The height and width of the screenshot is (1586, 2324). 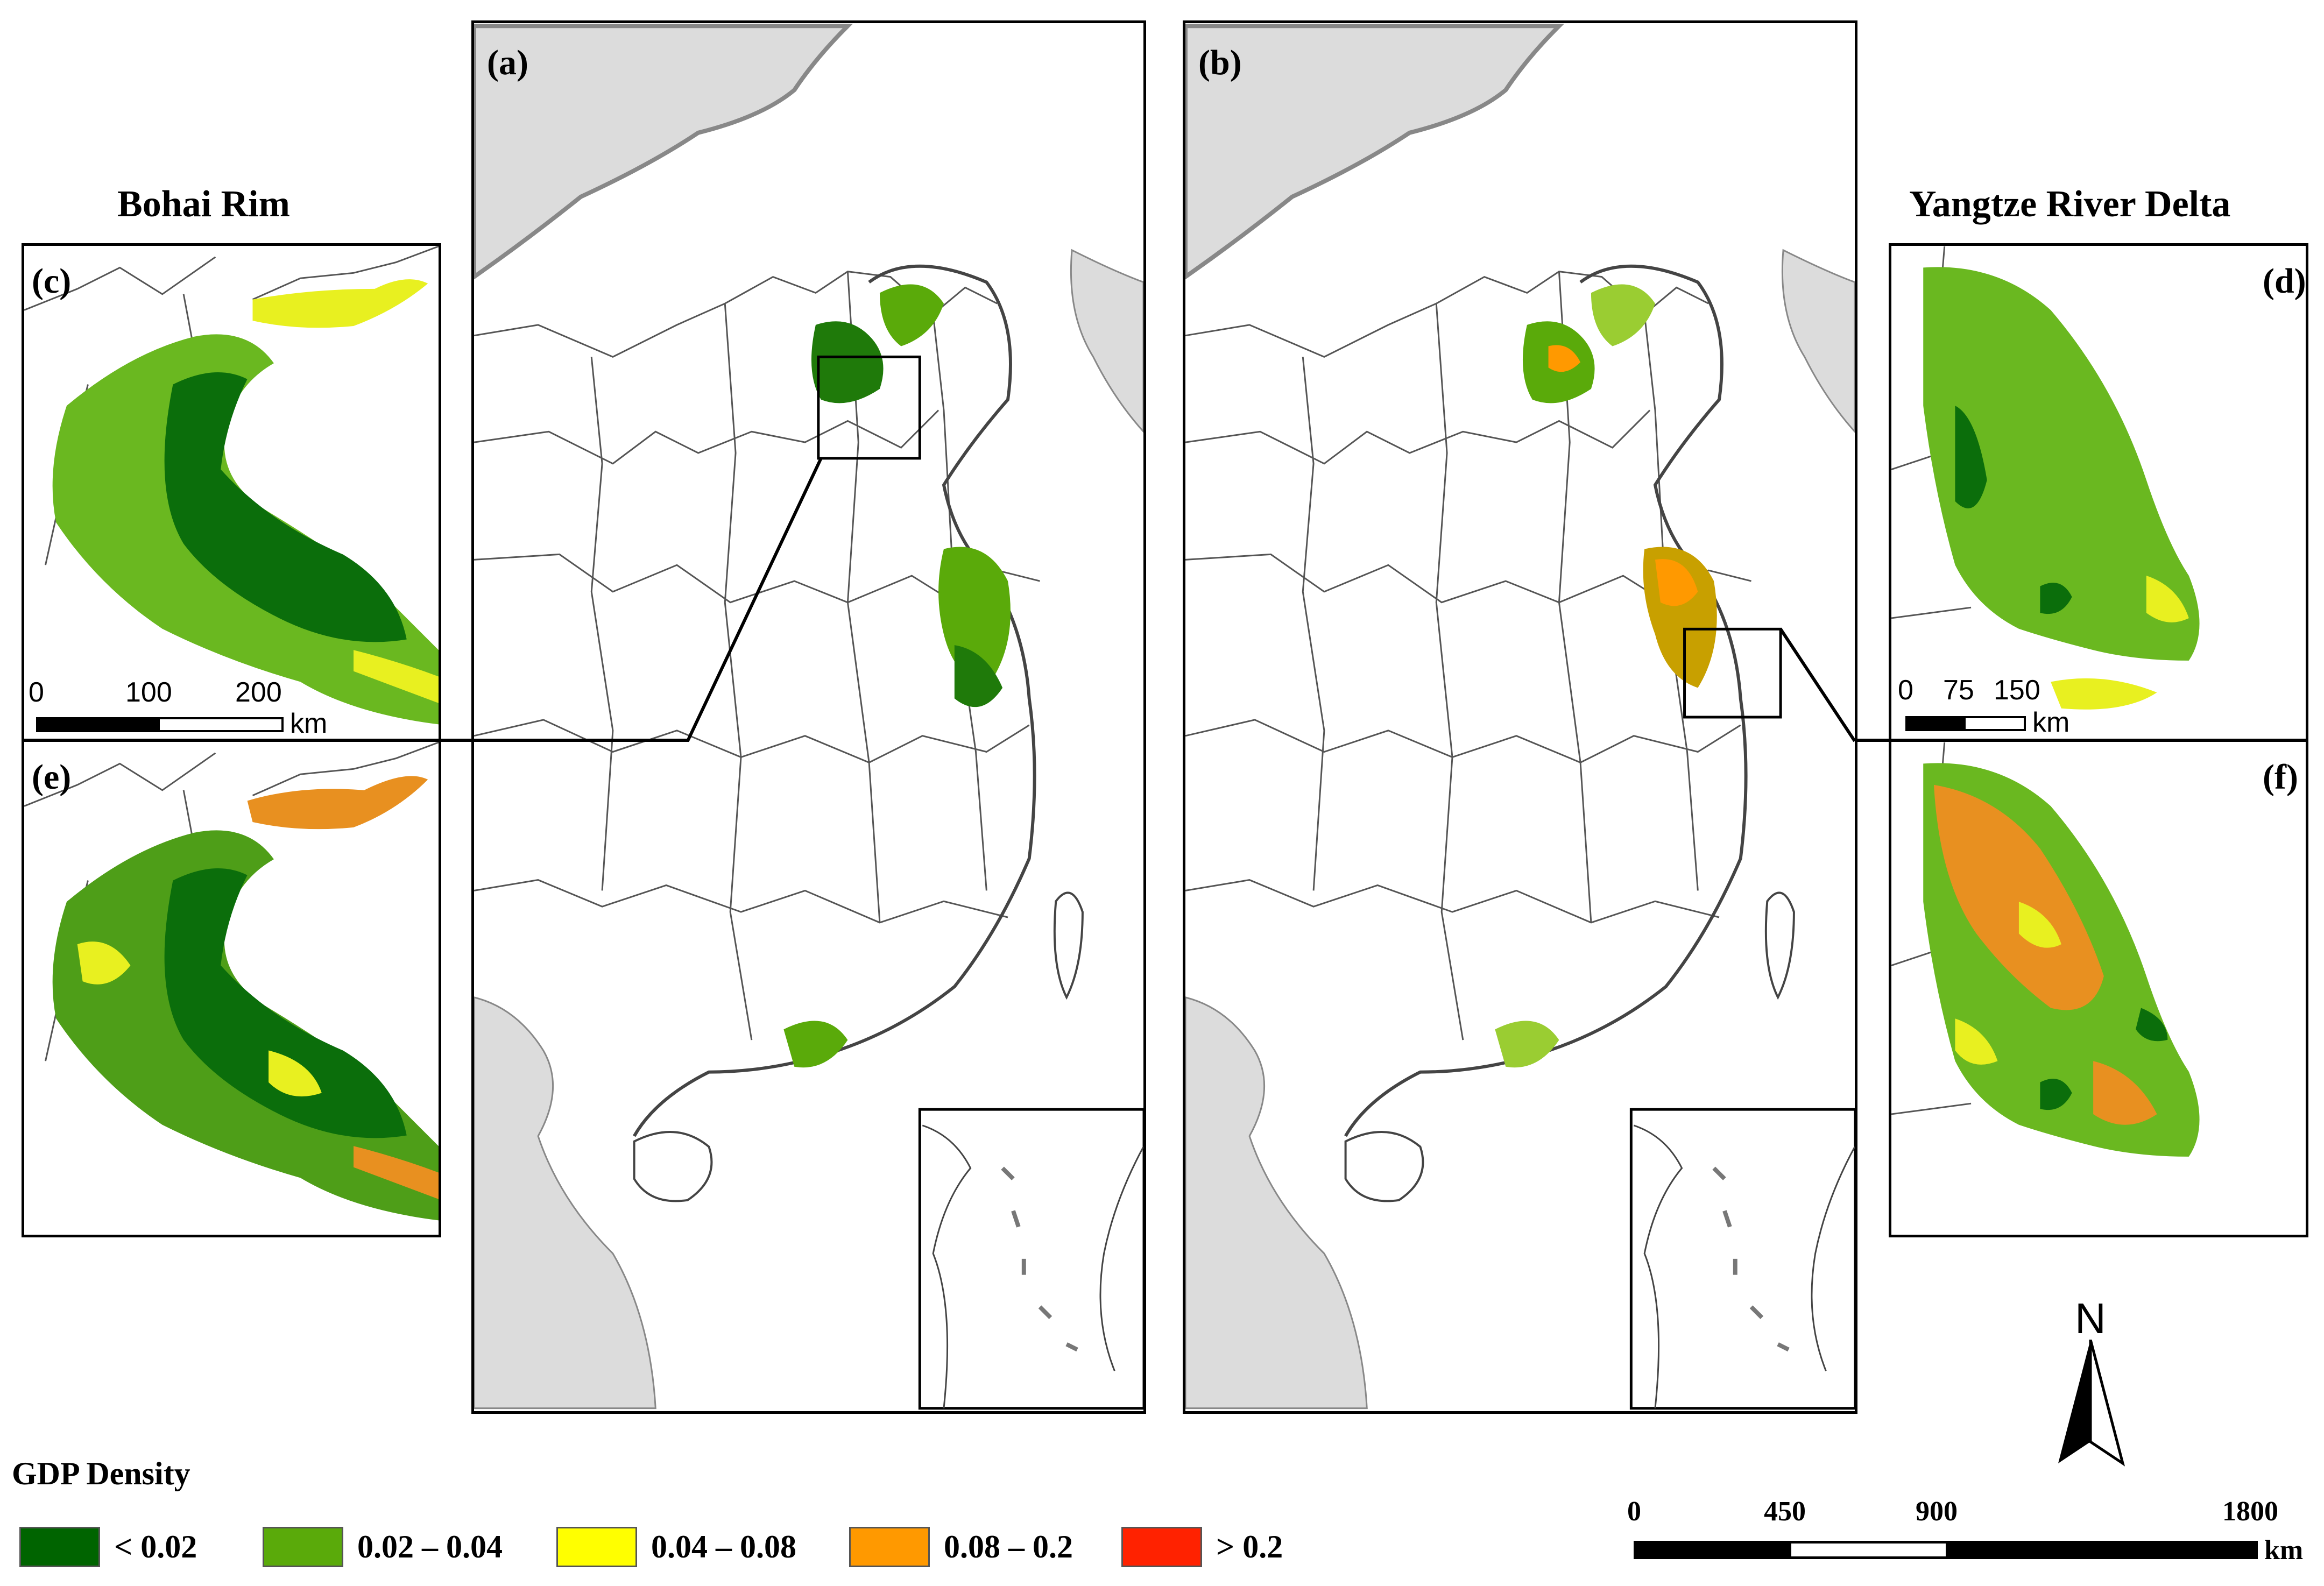 What do you see at coordinates (1527, 1044) in the screenshot?
I see `gdp-pearl-river-b` at bounding box center [1527, 1044].